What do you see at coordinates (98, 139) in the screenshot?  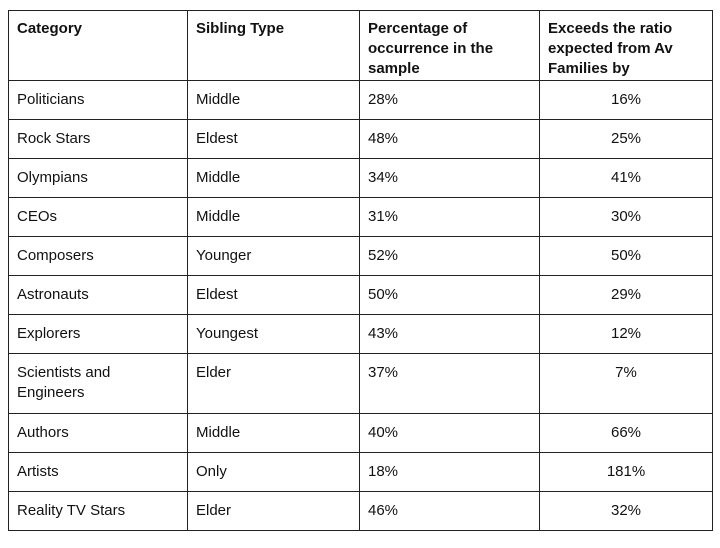 I see `cell-category: Rock Stars` at bounding box center [98, 139].